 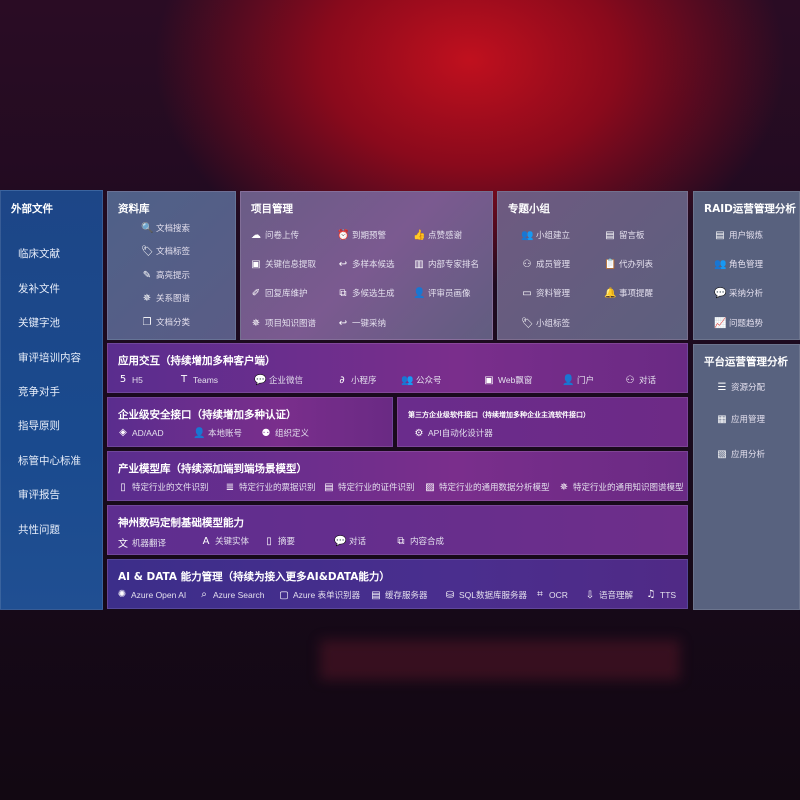 I want to click on item-puzzle: ⧉ 多候选生成, so click(x=365, y=293).